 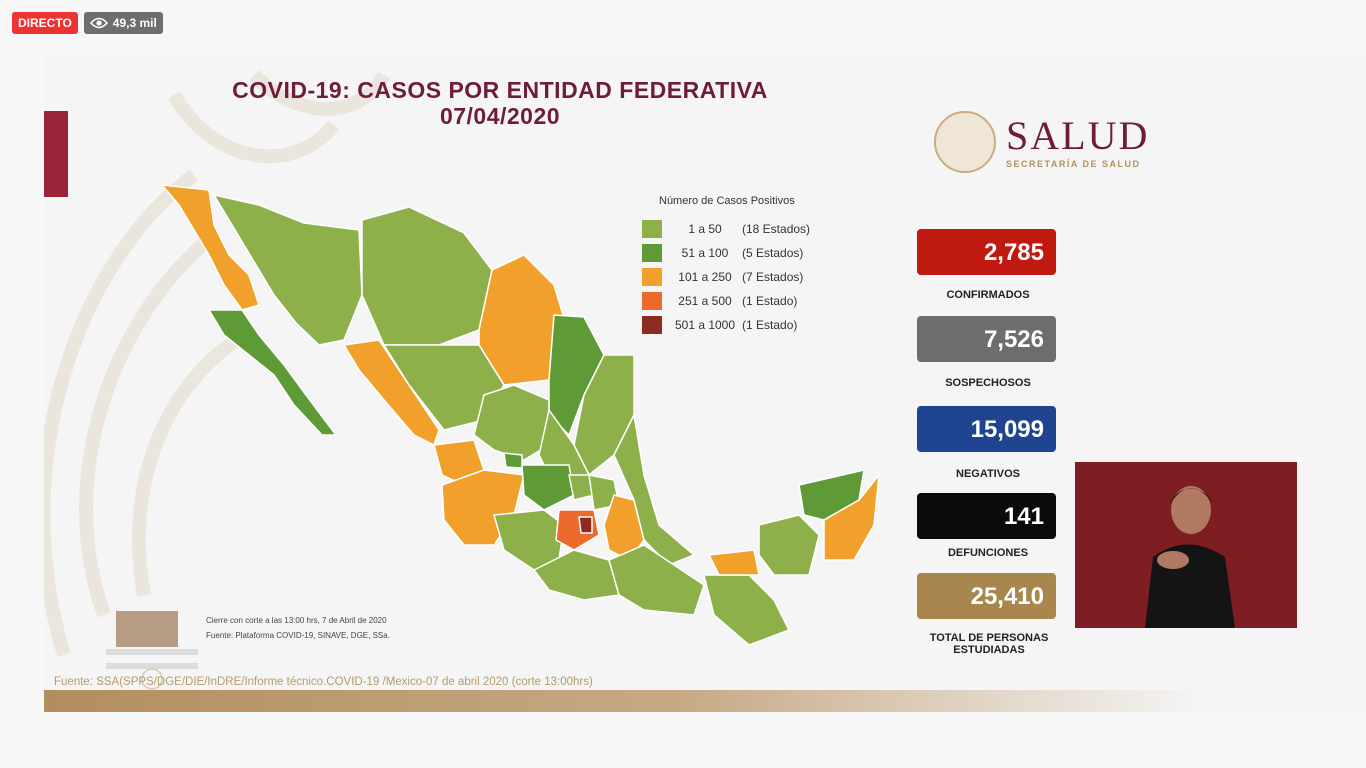 I want to click on legend-range: 101 a 250, so click(x=705, y=277).